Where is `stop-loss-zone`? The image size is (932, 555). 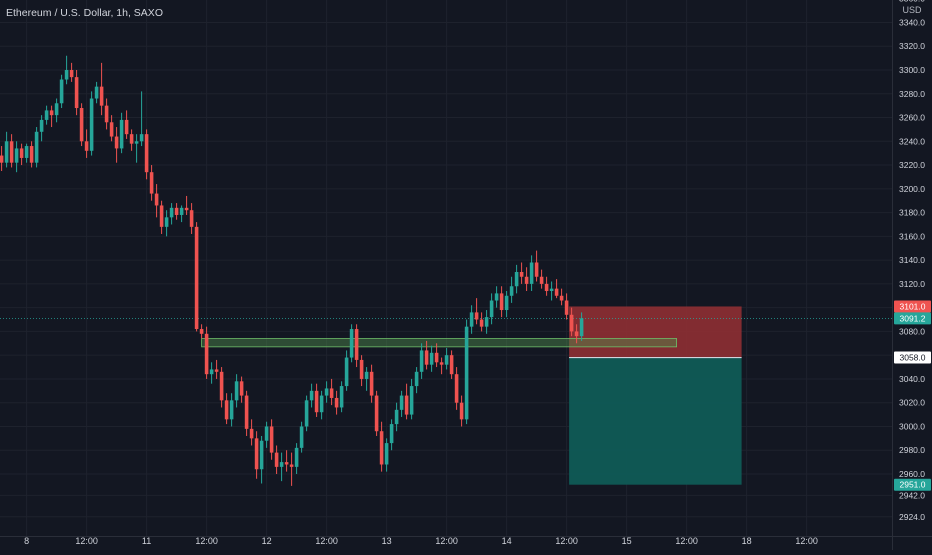
stop-loss-zone is located at coordinates (655, 332).